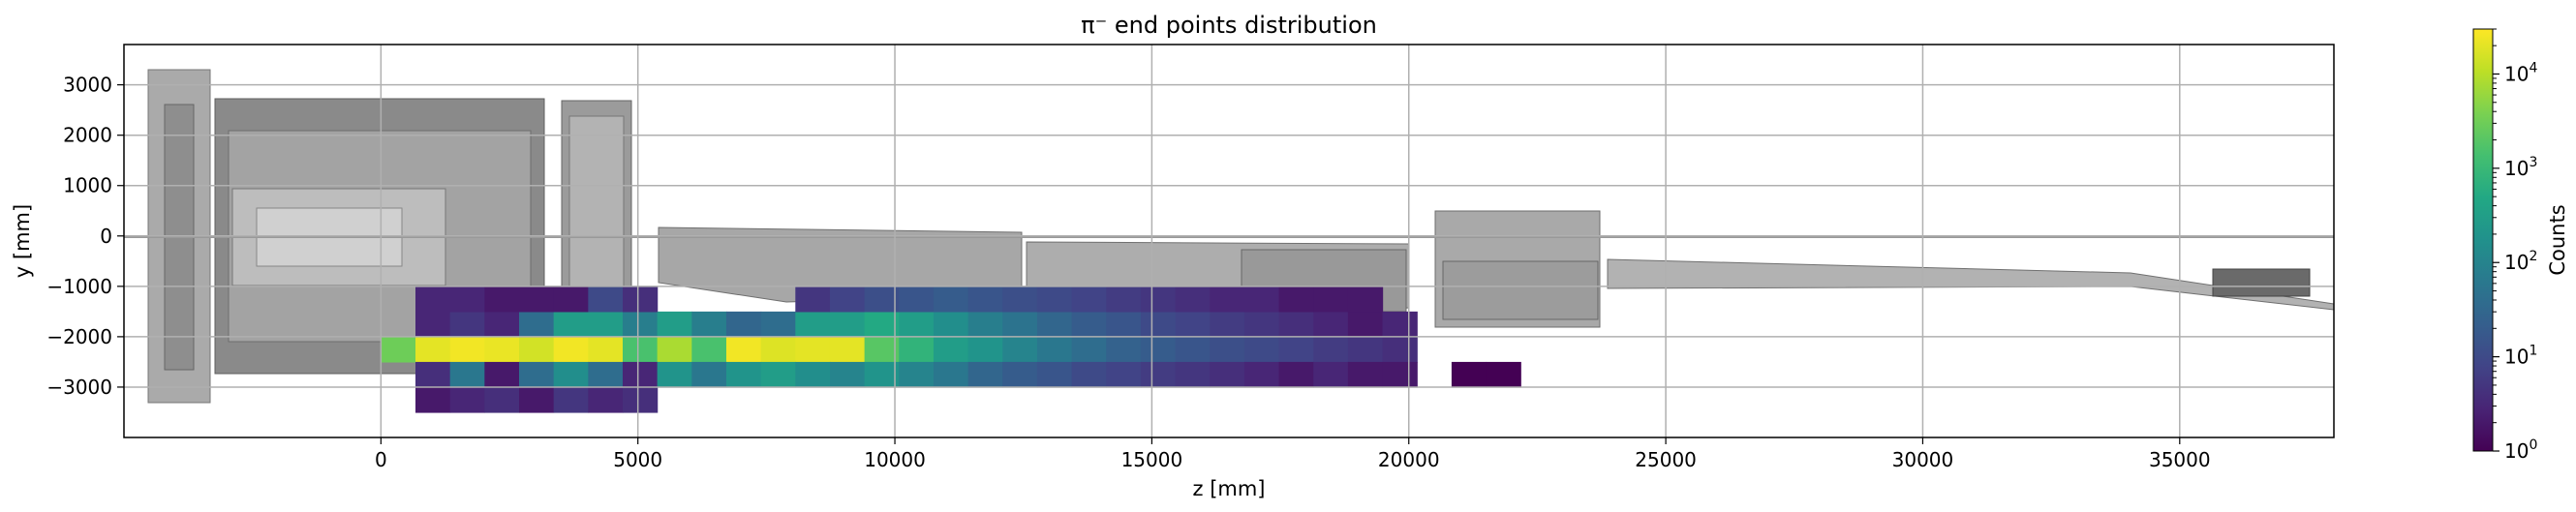 This screenshot has width=2576, height=512. What do you see at coordinates (951, 349) in the screenshot?
I see `heatmap-bins` at bounding box center [951, 349].